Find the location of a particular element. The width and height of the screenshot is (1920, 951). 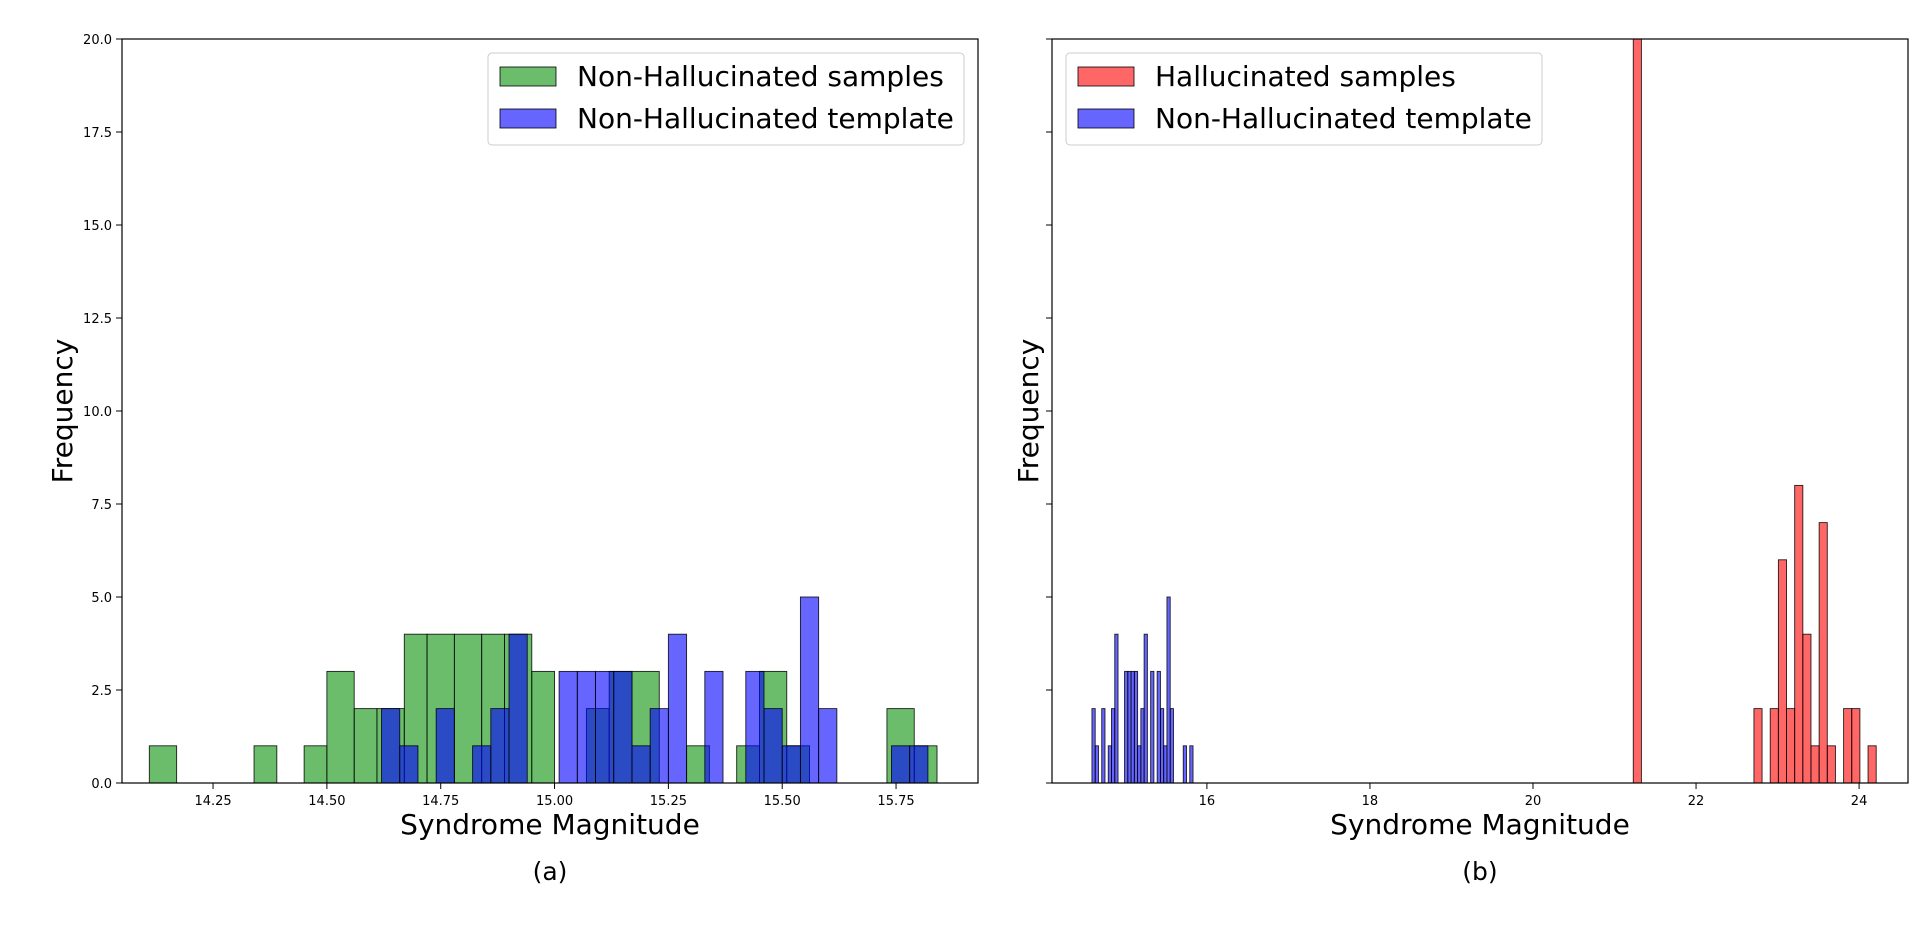

panel-a-ytick-label-3: 7.5 is located at coordinates (101, 505).